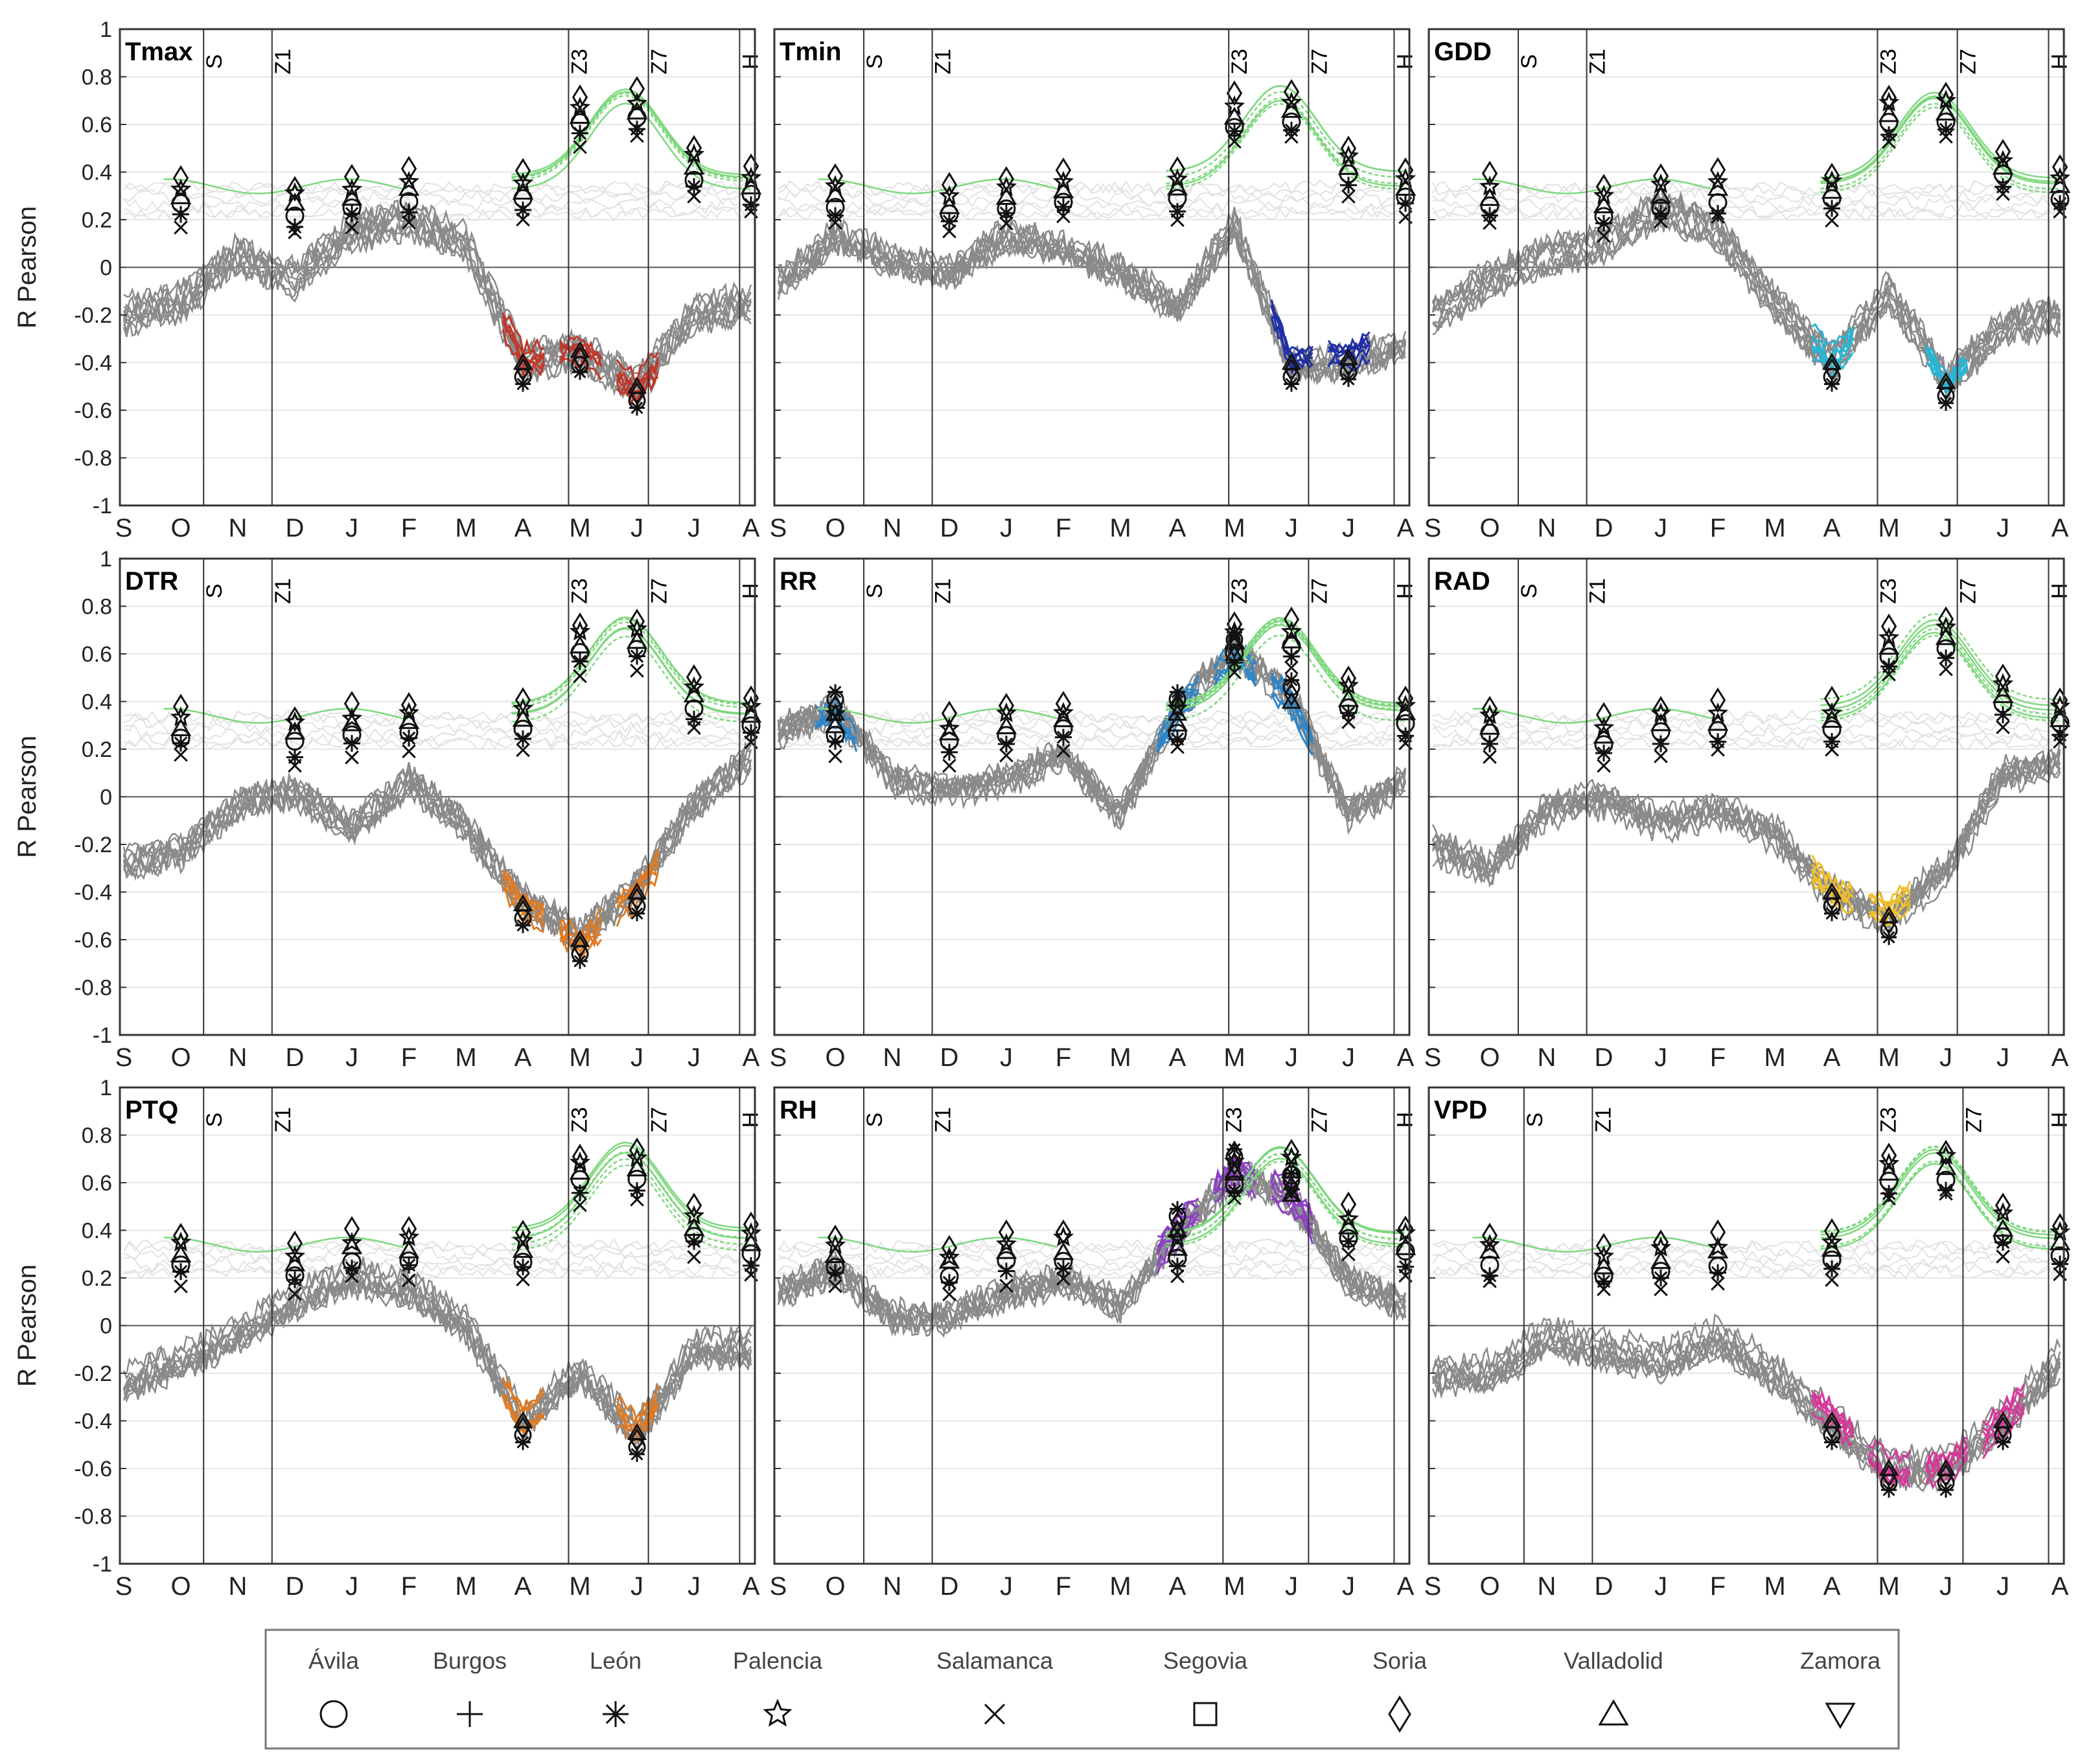 Image resolution: width=2082 pixels, height=1764 pixels. Describe the element at coordinates (1093, 1343) in the screenshot. I see `panel-rh: S Z1 Z3 Z7 H RH S O N D J F M A M J J A` at that location.